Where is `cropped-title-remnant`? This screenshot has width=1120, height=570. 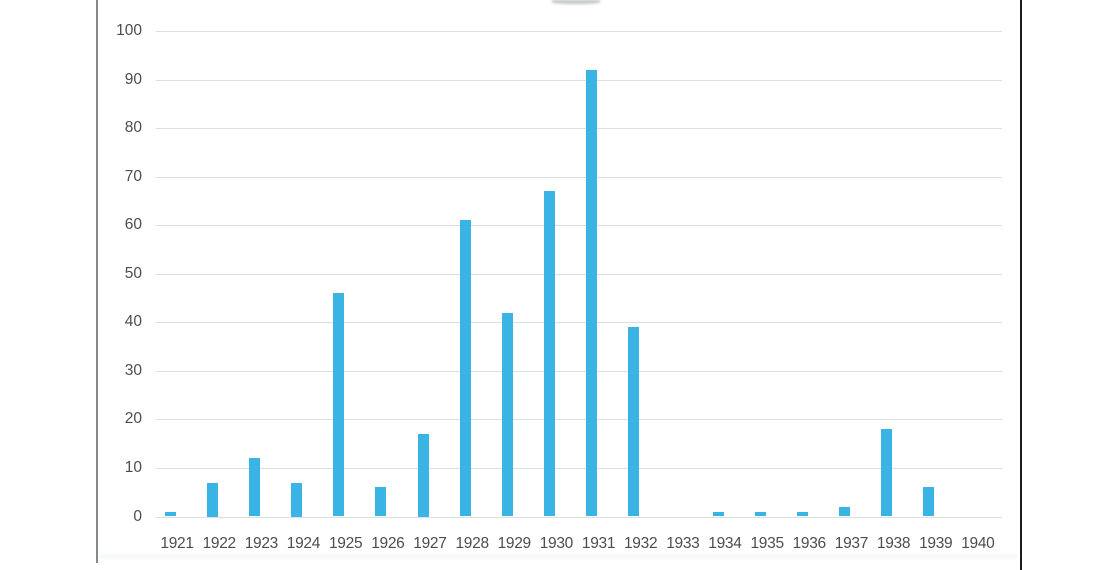 cropped-title-remnant is located at coordinates (576, 2).